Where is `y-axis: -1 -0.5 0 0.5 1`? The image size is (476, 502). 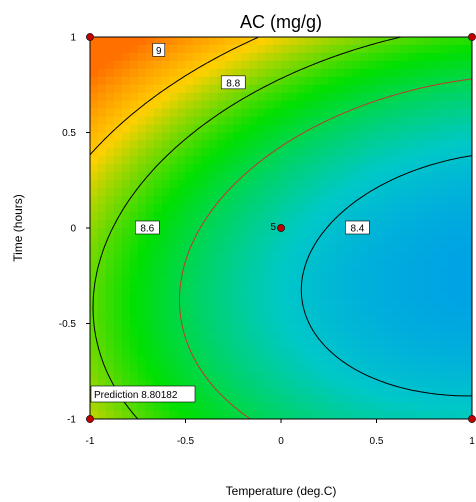
y-axis: -1 -0.5 0 0.5 1 is located at coordinates (74, 229).